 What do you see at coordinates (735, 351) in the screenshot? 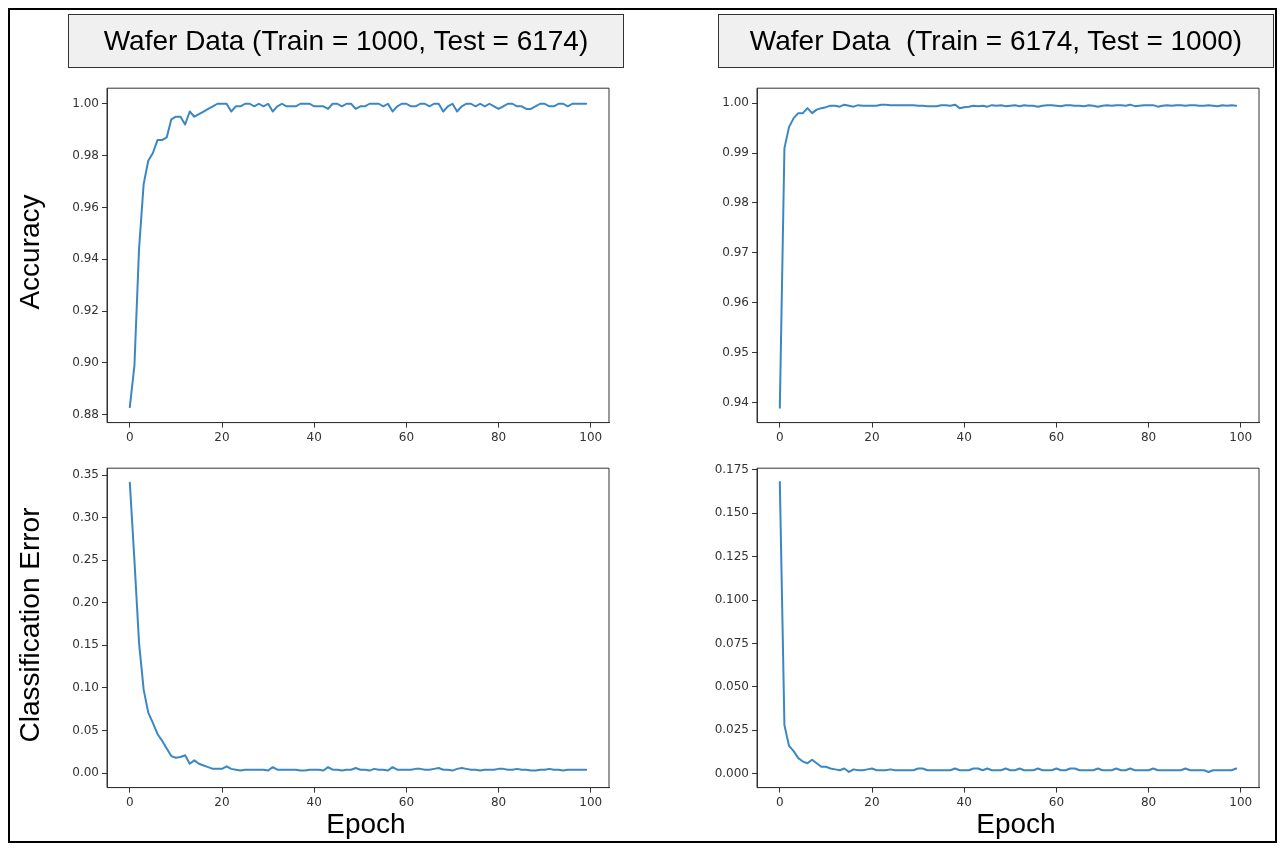
I see `y-tick-label: 0.95` at bounding box center [735, 351].